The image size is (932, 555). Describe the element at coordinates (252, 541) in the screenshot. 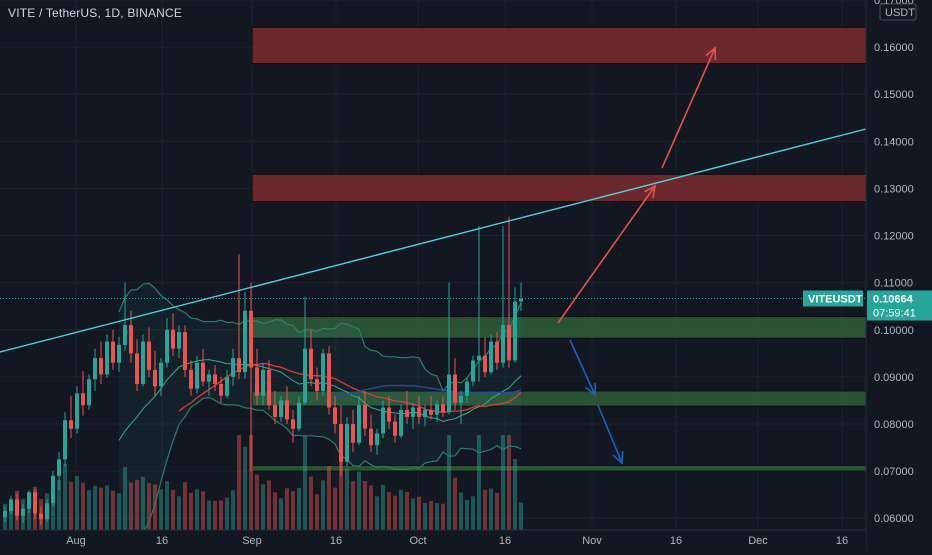

I see `time-tick-label: Sep` at that location.